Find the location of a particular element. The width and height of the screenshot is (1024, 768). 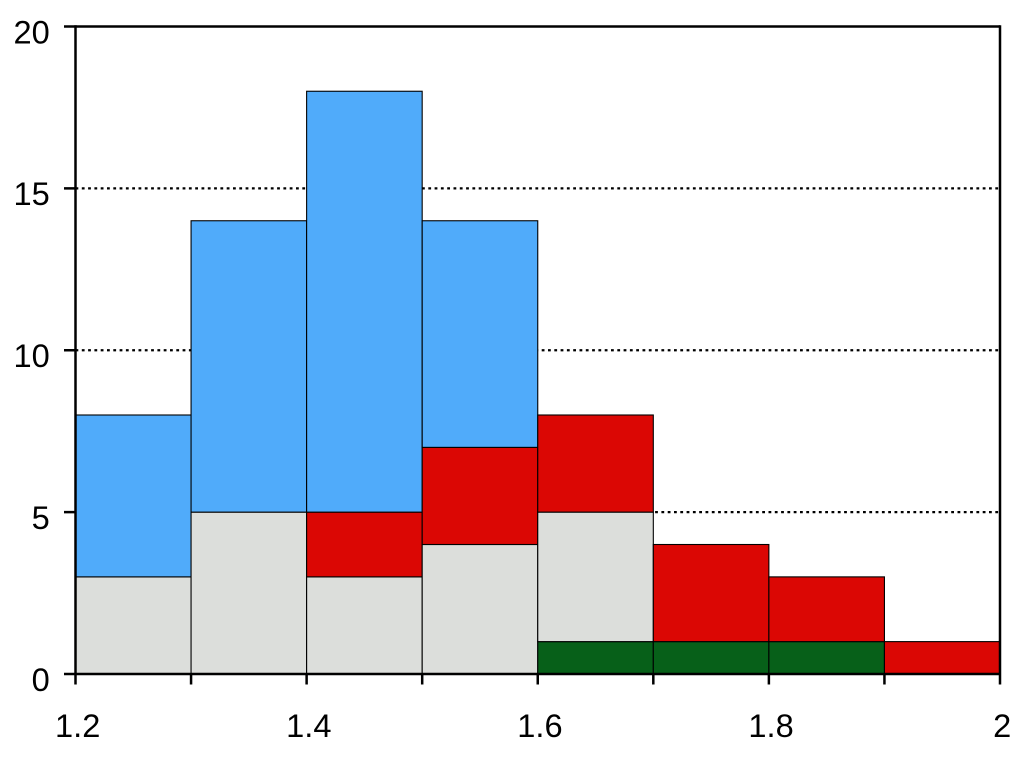

svg-text: 1.2 is located at coordinates (77, 725).